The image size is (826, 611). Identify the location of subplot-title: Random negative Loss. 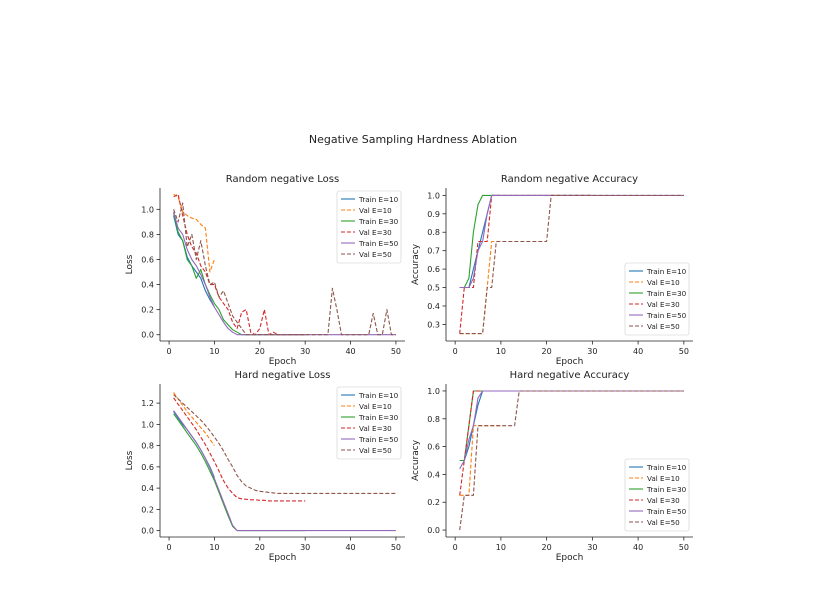
(282, 179).